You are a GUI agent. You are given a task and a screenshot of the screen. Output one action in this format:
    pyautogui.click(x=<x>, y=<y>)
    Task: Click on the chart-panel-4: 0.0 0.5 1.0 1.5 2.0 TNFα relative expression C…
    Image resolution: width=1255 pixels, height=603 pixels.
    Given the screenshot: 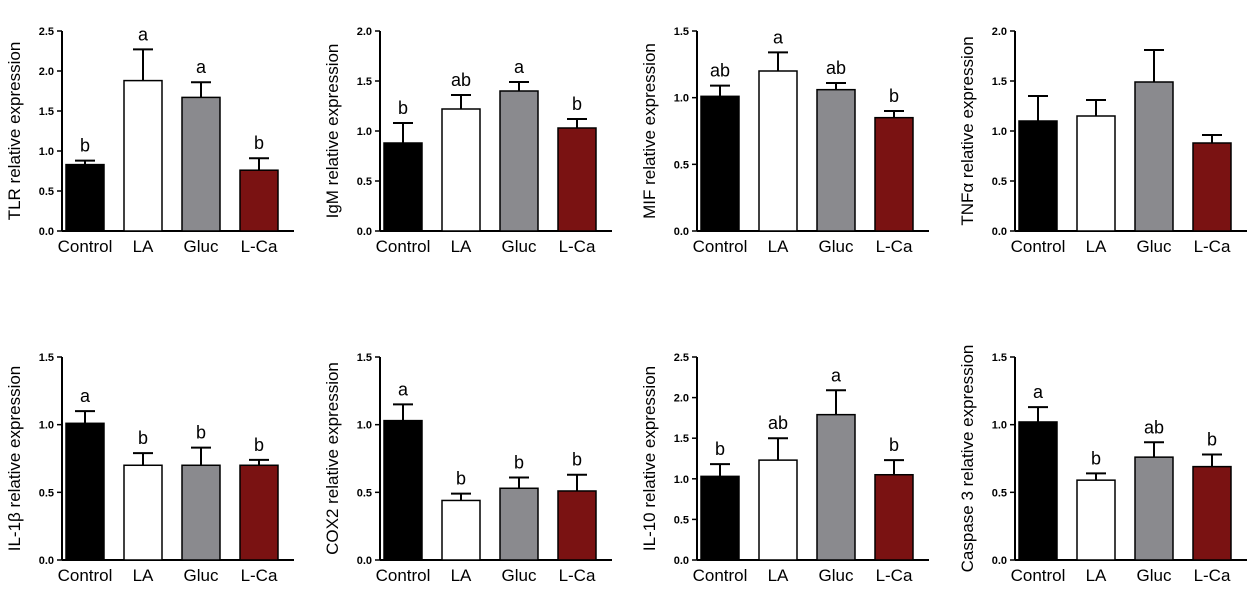 What is the action you would take?
    pyautogui.click(x=1102, y=141)
    